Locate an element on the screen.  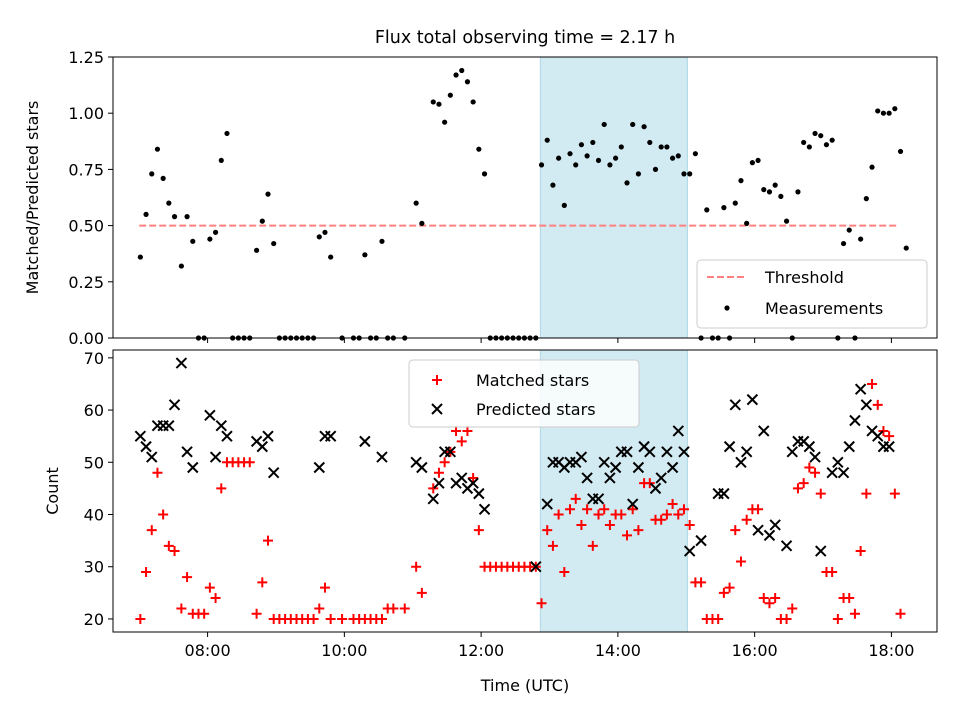
bottom-xtick-label: 08:00 is located at coordinates (208, 650).